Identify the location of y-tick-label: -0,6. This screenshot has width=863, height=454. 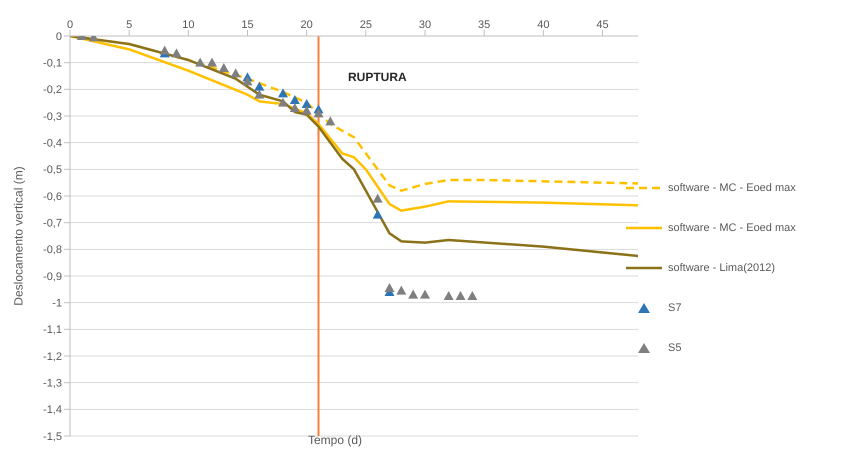
(52, 196).